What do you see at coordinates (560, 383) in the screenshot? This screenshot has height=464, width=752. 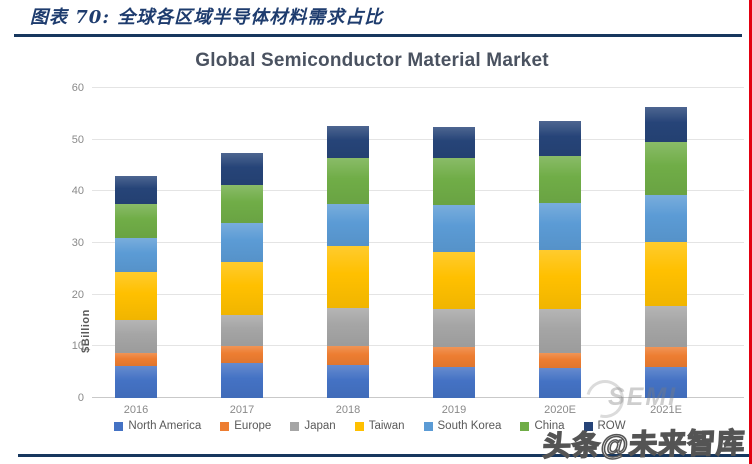 I see `bar-segment-north-america-2020e` at bounding box center [560, 383].